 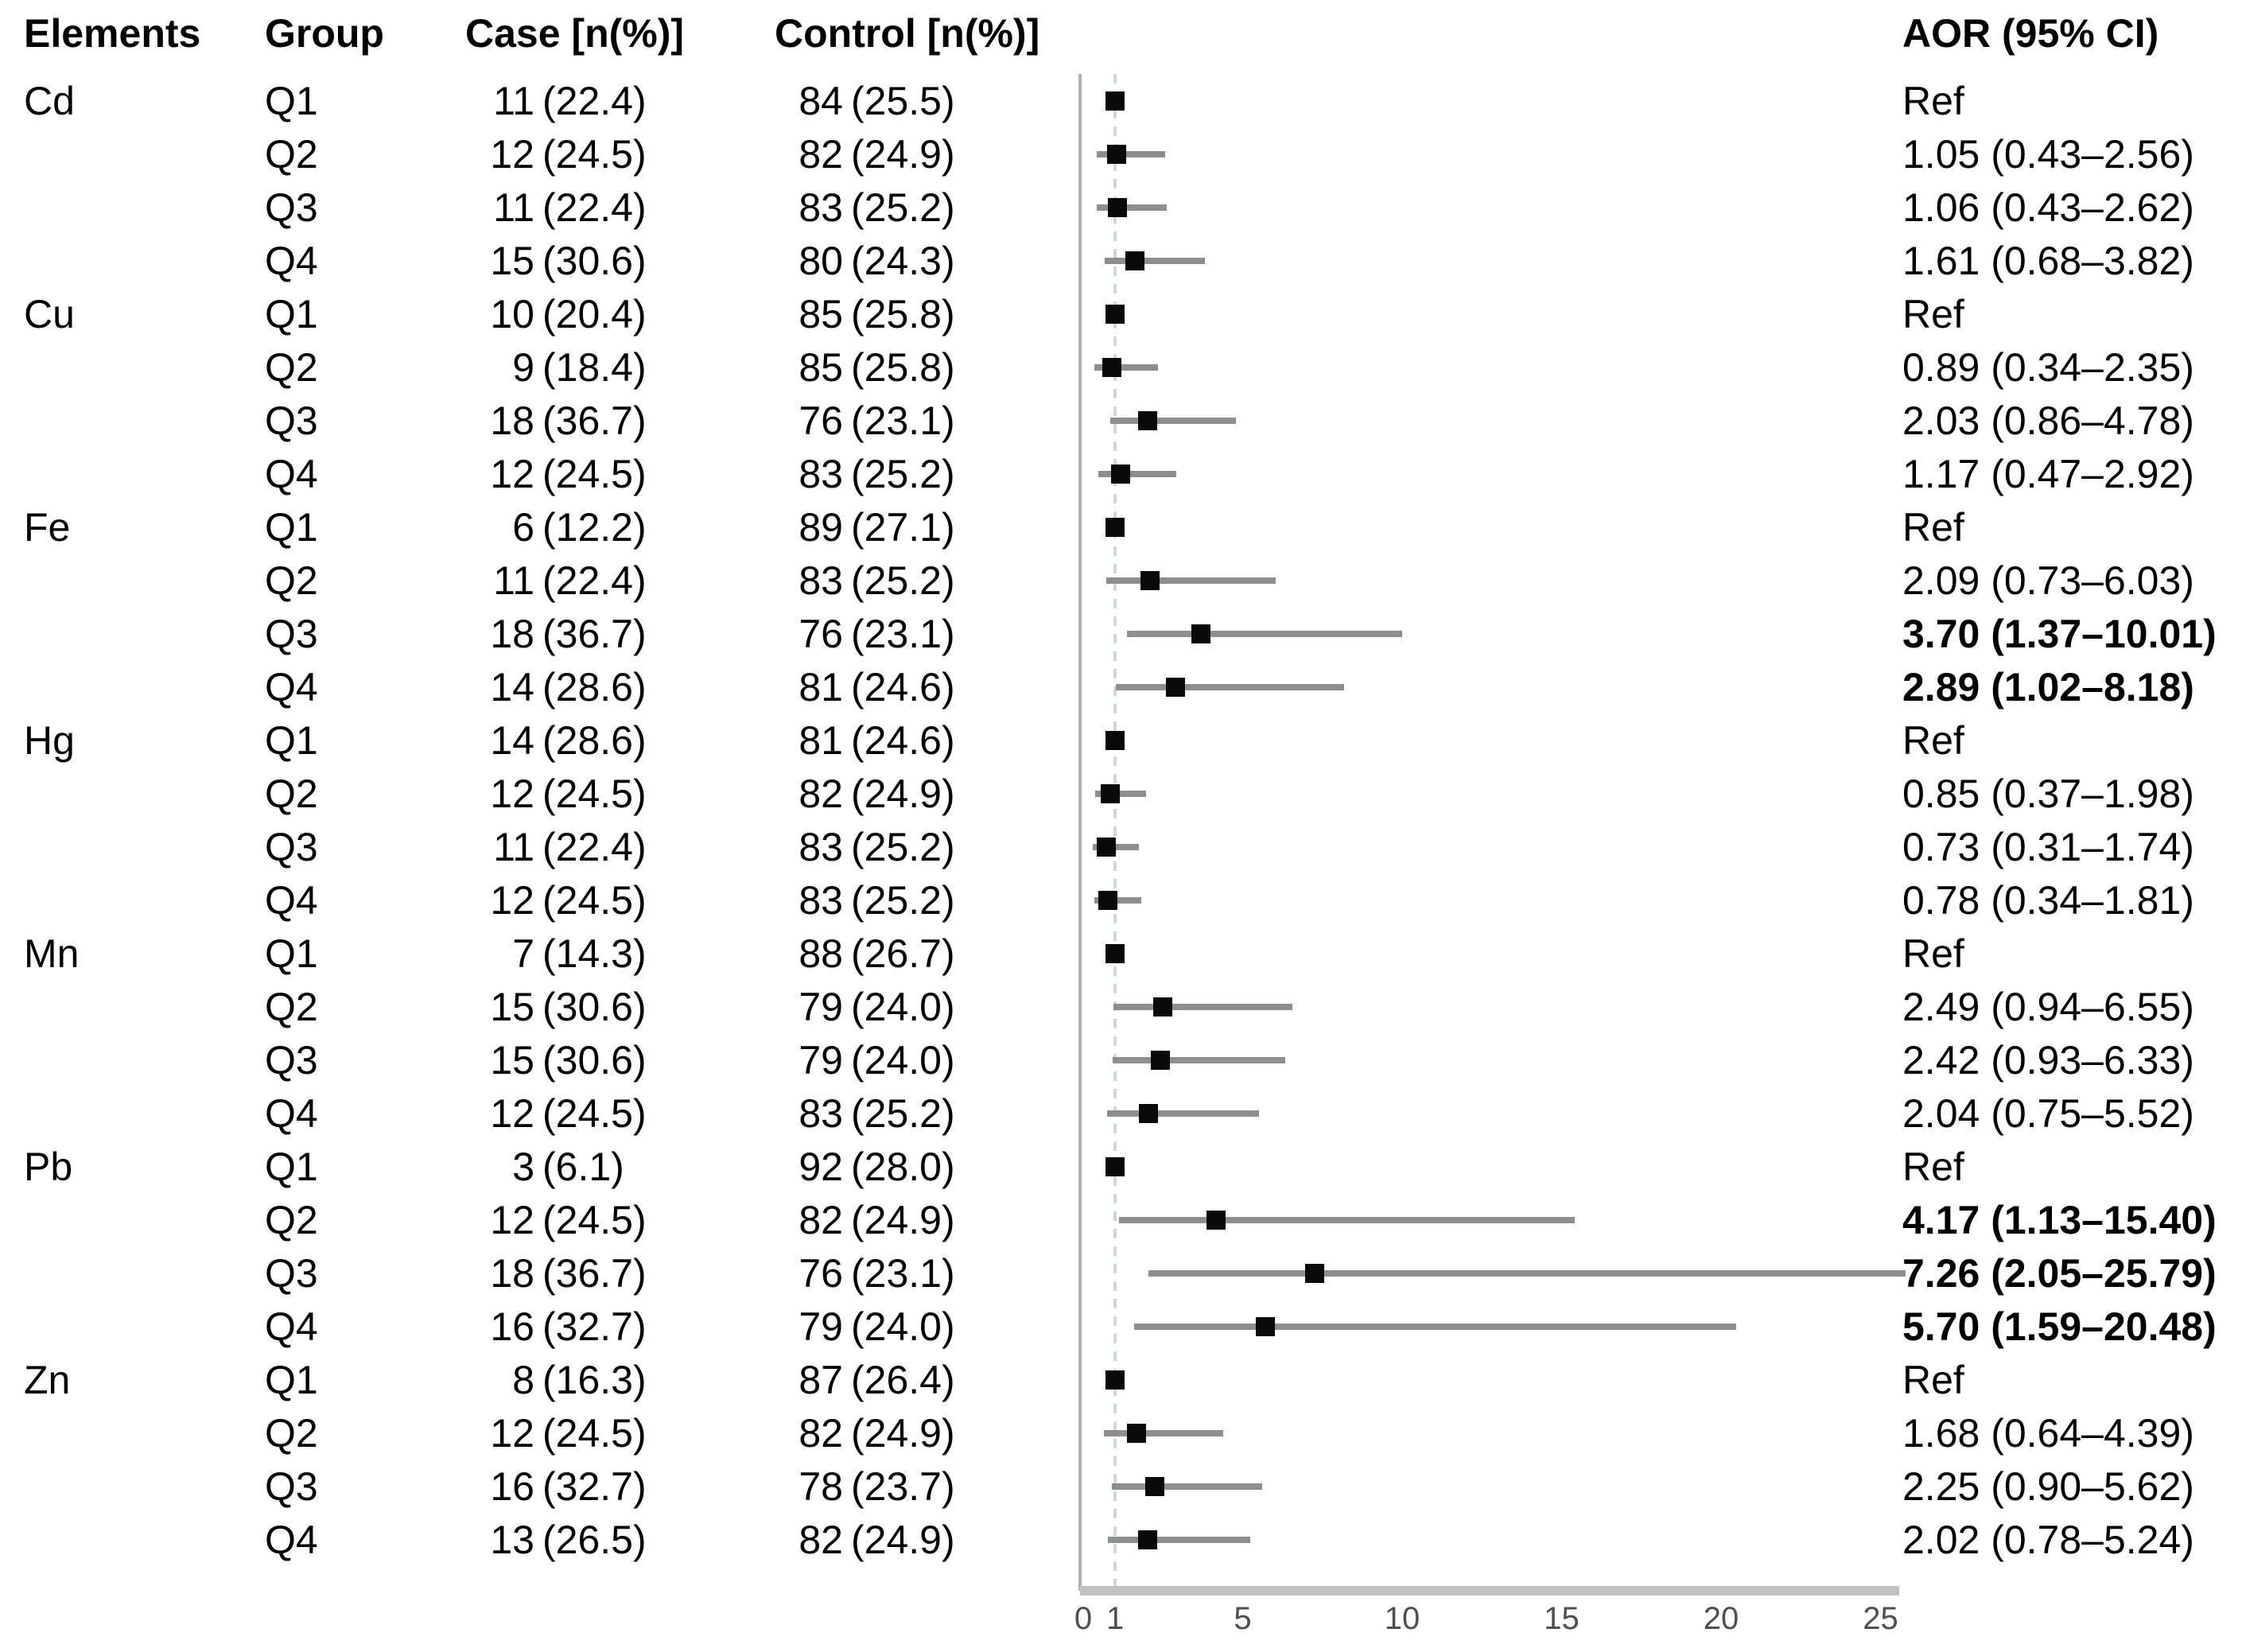 I want to click on aor-value-label: 1.05 (0.43–2.56), so click(x=2048, y=155).